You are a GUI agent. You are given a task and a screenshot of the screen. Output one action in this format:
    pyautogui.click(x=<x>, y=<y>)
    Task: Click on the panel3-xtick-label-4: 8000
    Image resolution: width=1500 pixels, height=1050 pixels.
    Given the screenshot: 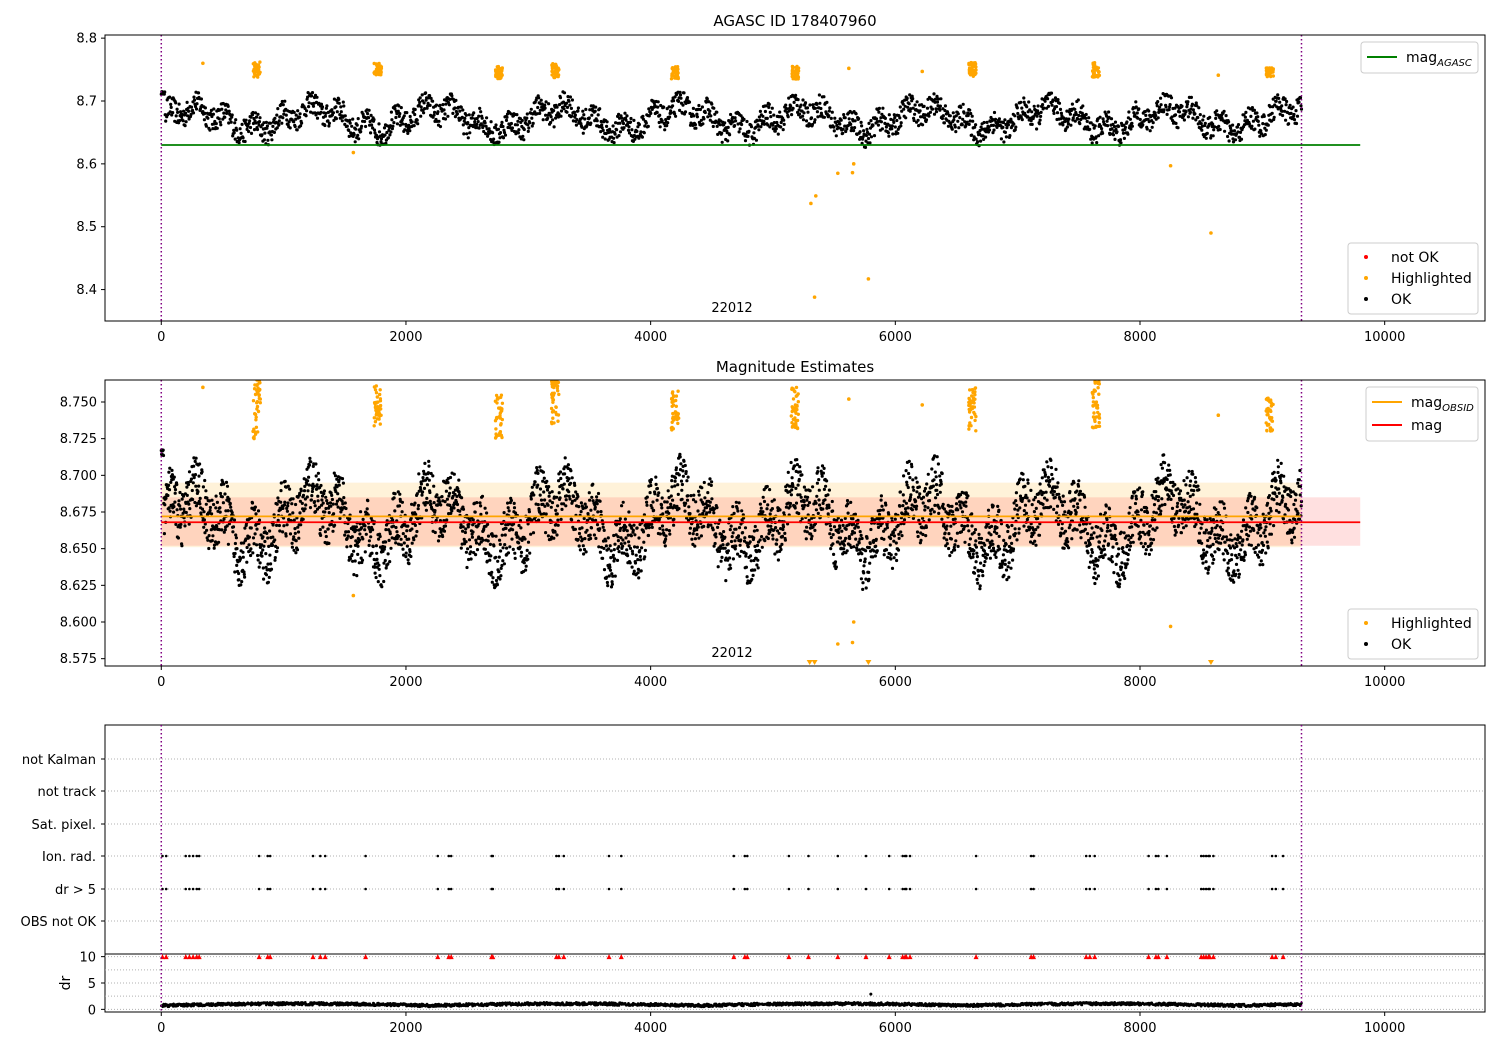 What is the action you would take?
    pyautogui.click(x=1139, y=1028)
    